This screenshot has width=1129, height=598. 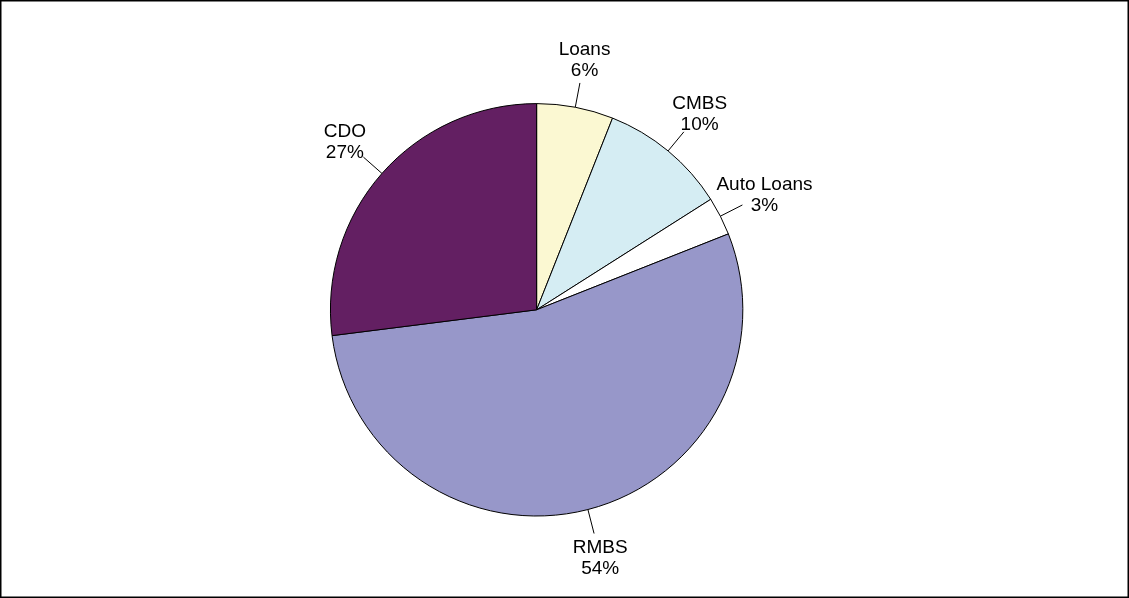 I want to click on slice-label: Auto Loans, so click(x=764, y=183).